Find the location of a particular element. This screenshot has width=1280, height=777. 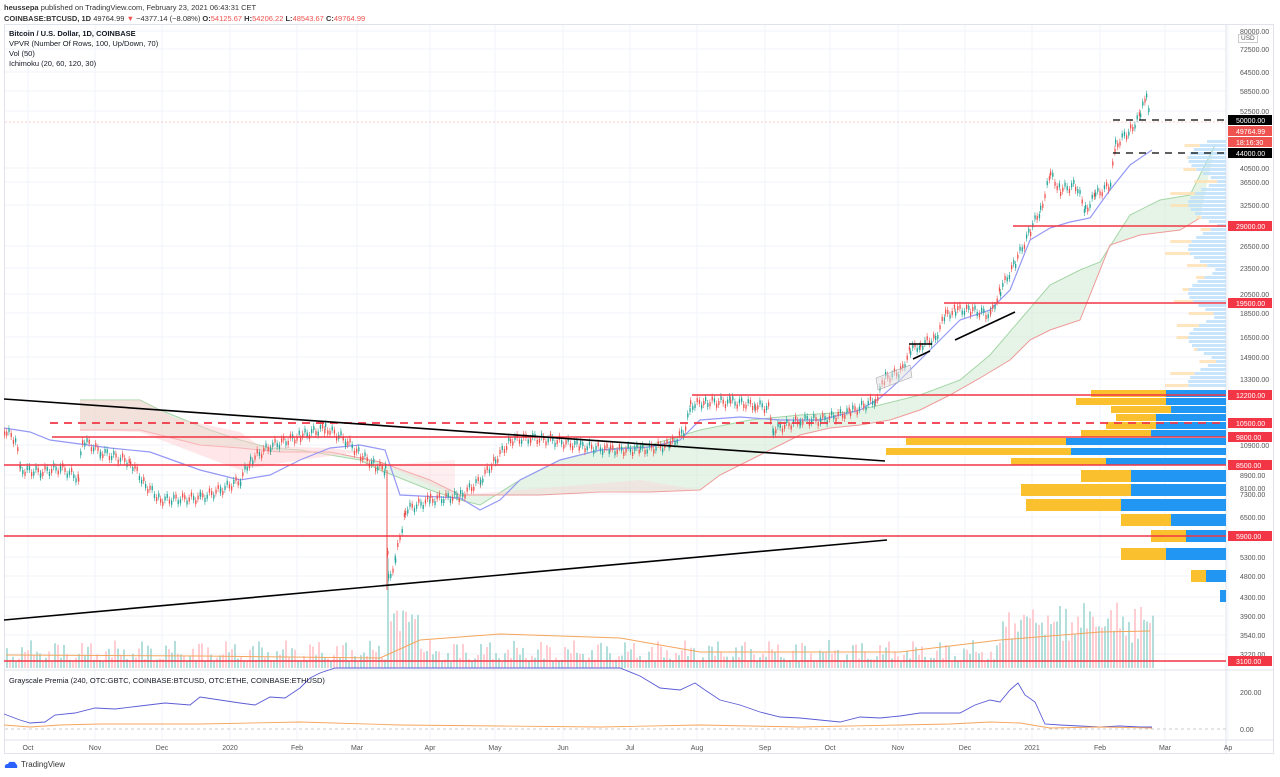

svg-text: 3220.00 is located at coordinates (1252, 655).